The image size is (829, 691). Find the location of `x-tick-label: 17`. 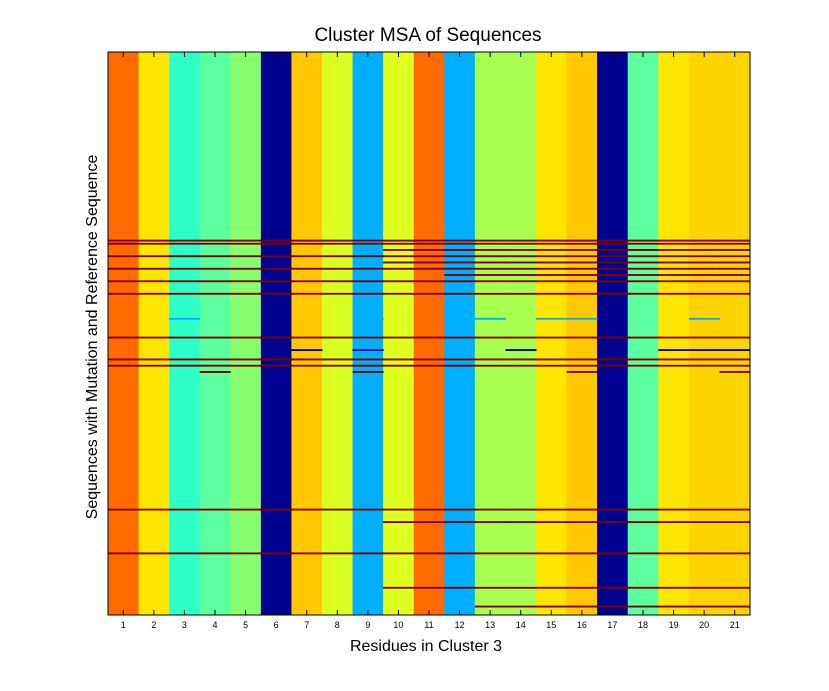

x-tick-label: 17 is located at coordinates (612, 625).